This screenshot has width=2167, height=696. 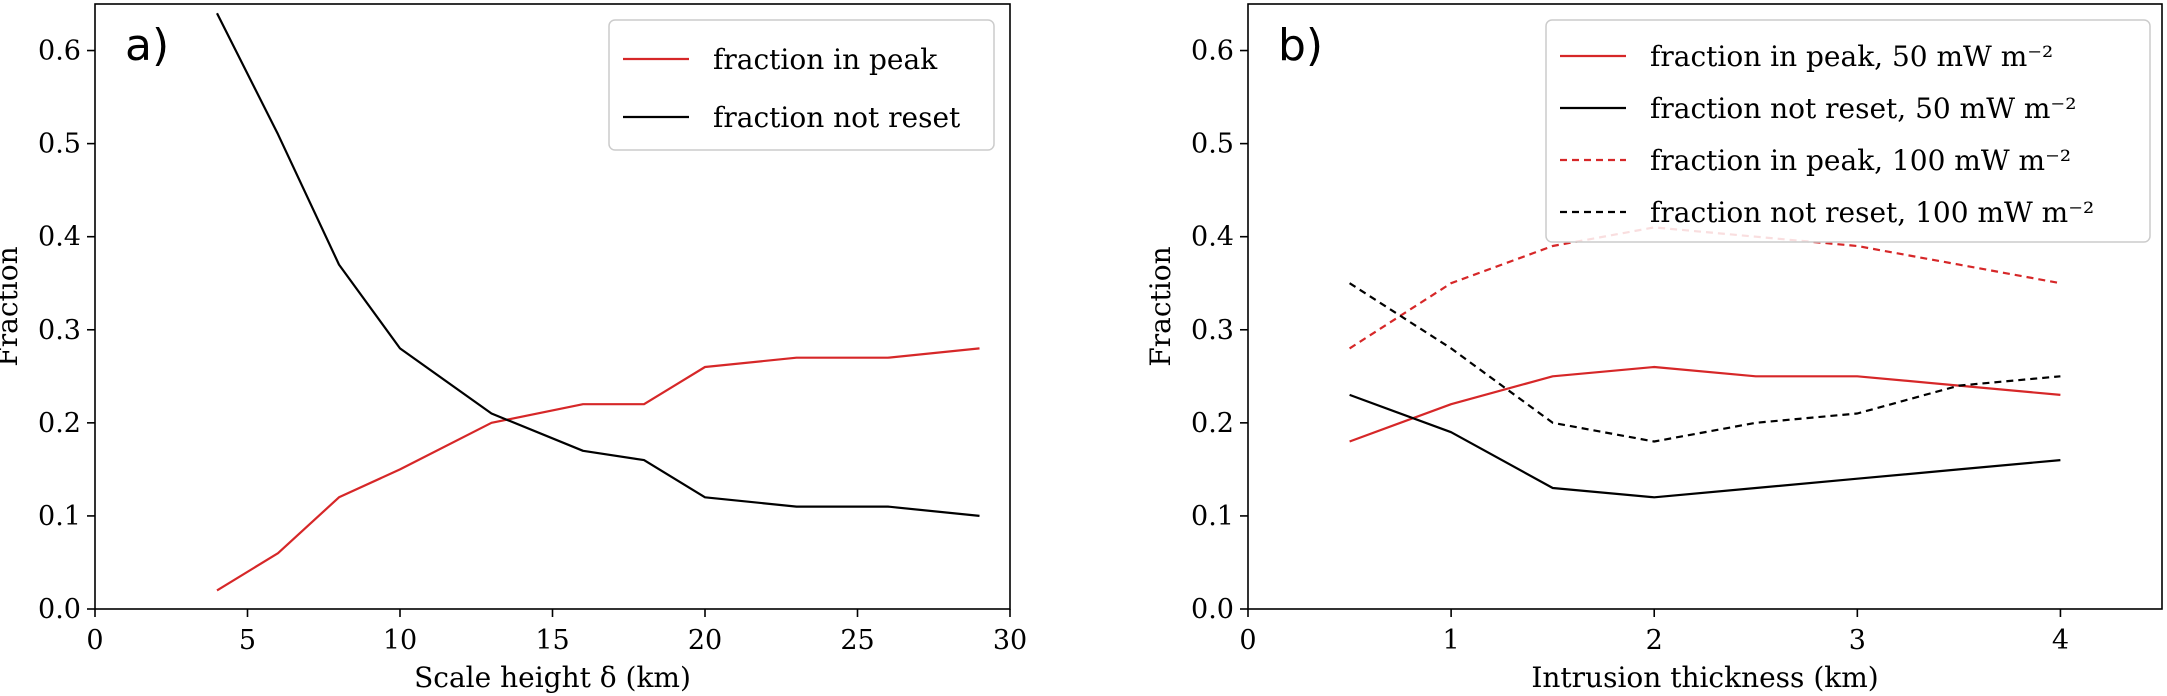 What do you see at coordinates (147, 45) in the screenshot?
I see `panel-label: a)` at bounding box center [147, 45].